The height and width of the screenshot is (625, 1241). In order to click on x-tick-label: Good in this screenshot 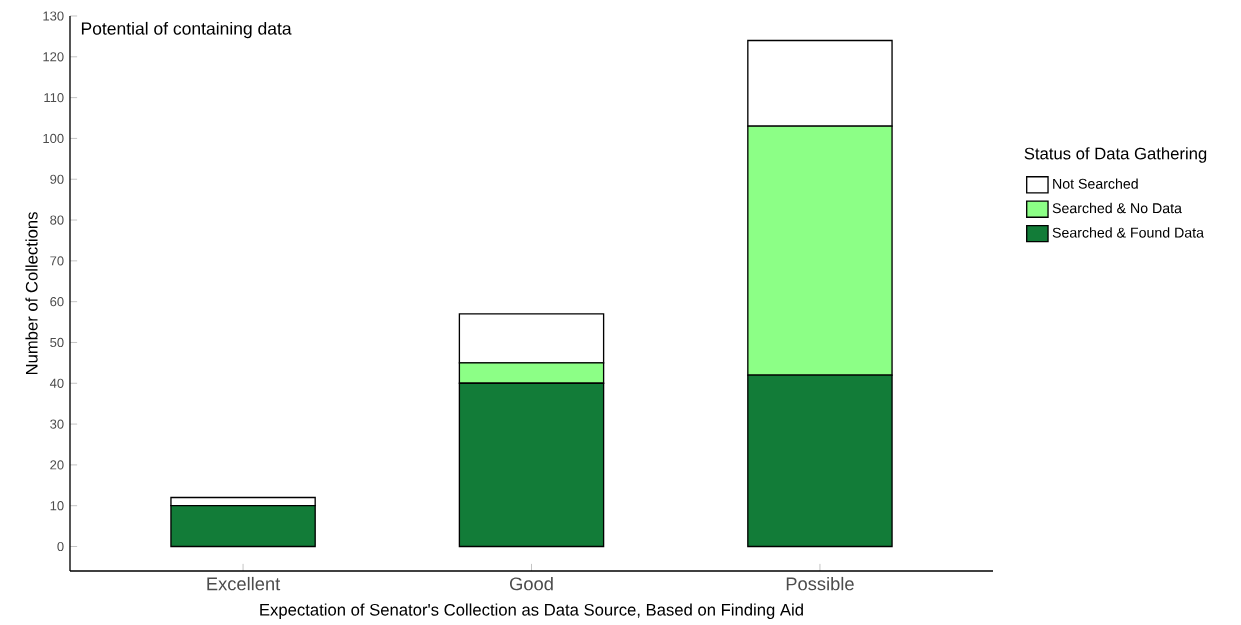, I will do `click(531, 584)`.